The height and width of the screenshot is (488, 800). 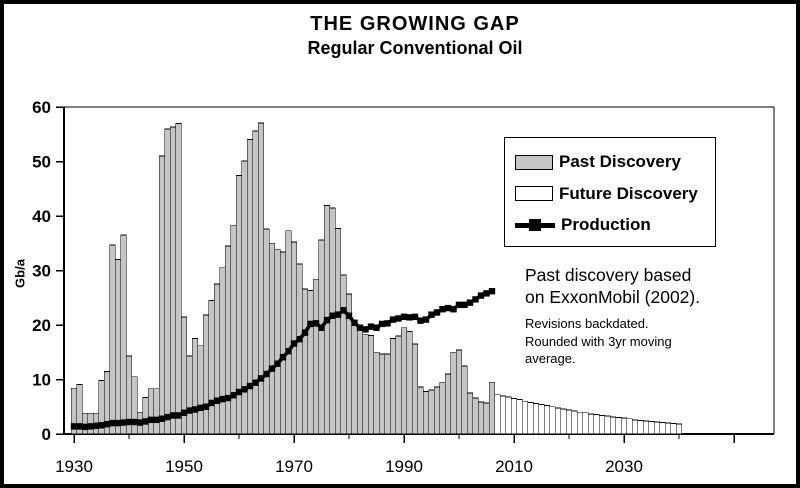 What do you see at coordinates (550, 358) in the screenshot?
I see `annotation-note-line: average.` at bounding box center [550, 358].